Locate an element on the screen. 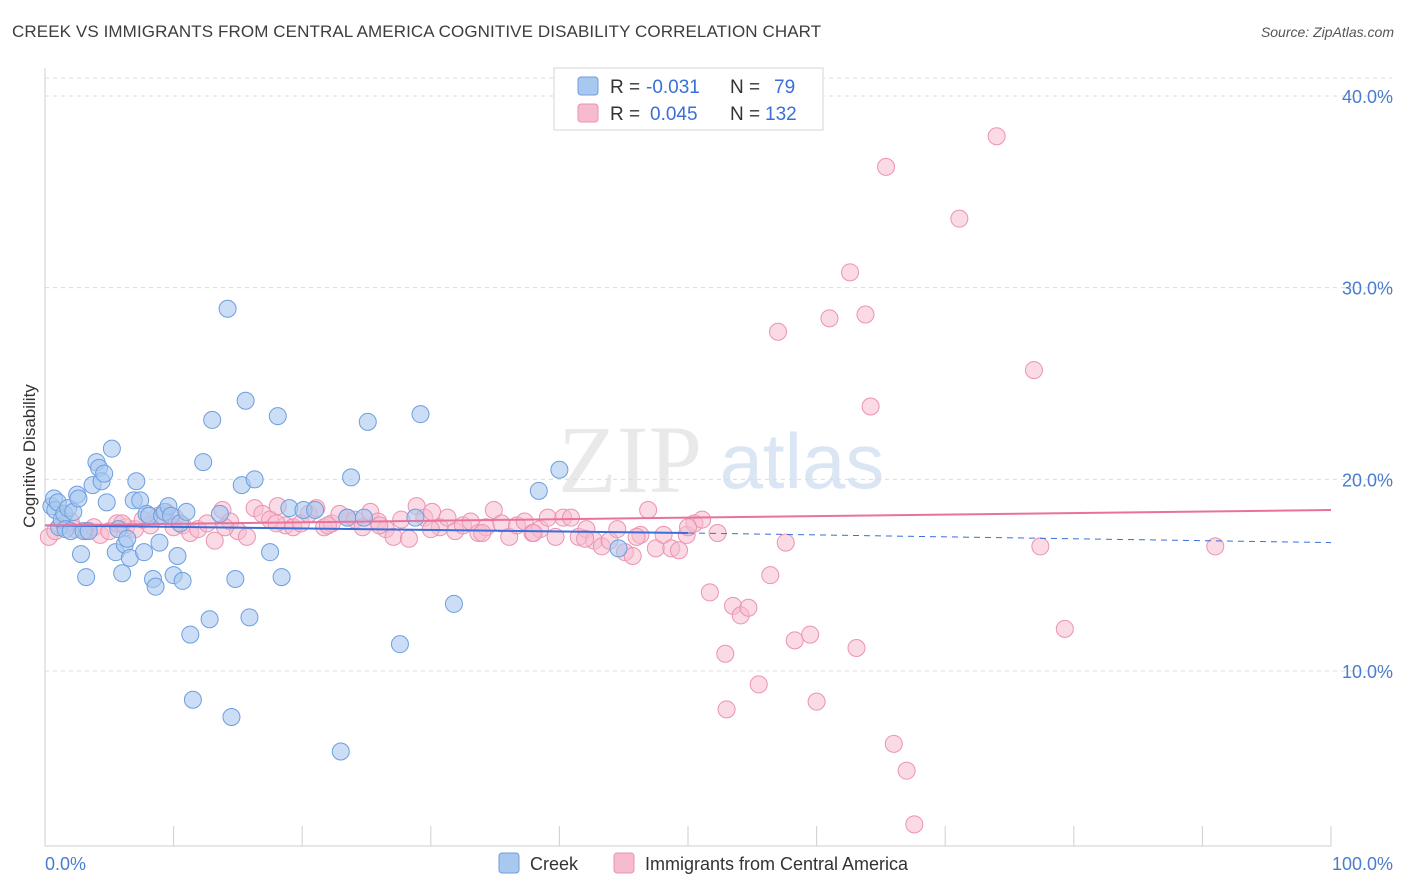  legend-box: R = -0.031 N = 79 R = 0.045 N = 132 is located at coordinates (688, 99).